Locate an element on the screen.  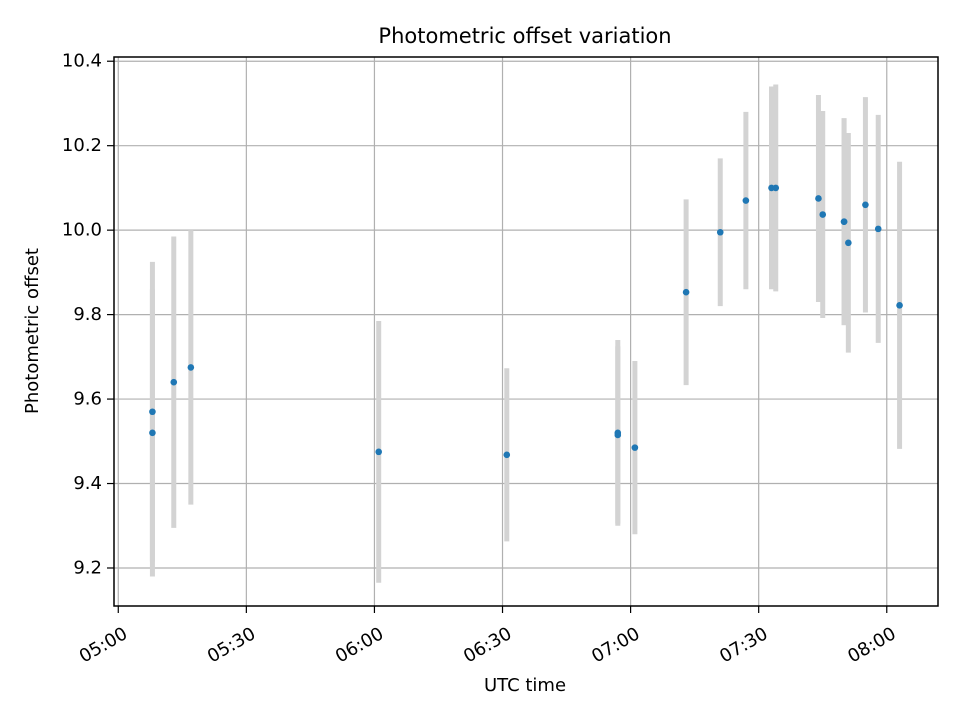
y-tick-label: 9.4 is located at coordinates (87, 483).